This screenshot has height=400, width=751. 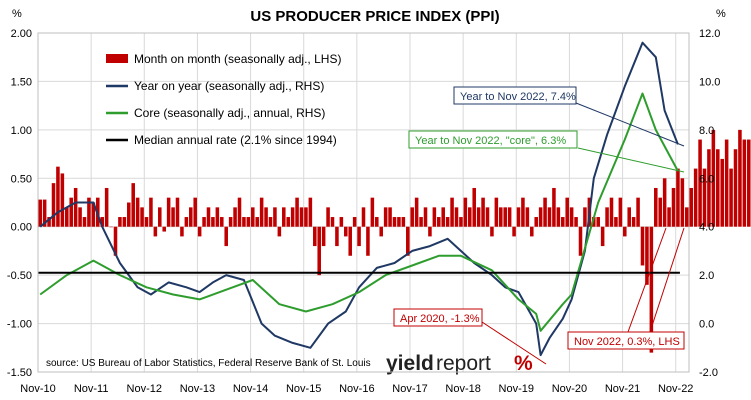 I want to click on x-tick-label: Nov-17, so click(x=409, y=389).